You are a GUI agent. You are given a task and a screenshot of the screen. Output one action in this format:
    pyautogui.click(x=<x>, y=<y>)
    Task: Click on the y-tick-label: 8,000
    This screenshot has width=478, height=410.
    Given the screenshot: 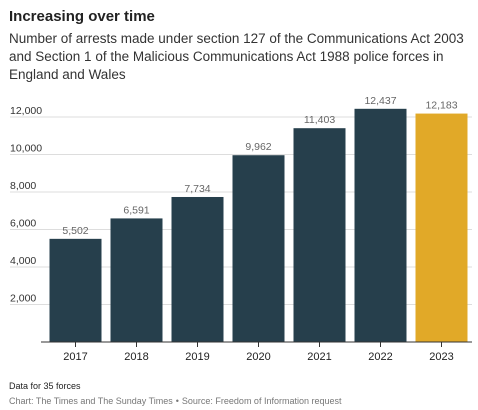 What is the action you would take?
    pyautogui.click(x=23, y=186)
    